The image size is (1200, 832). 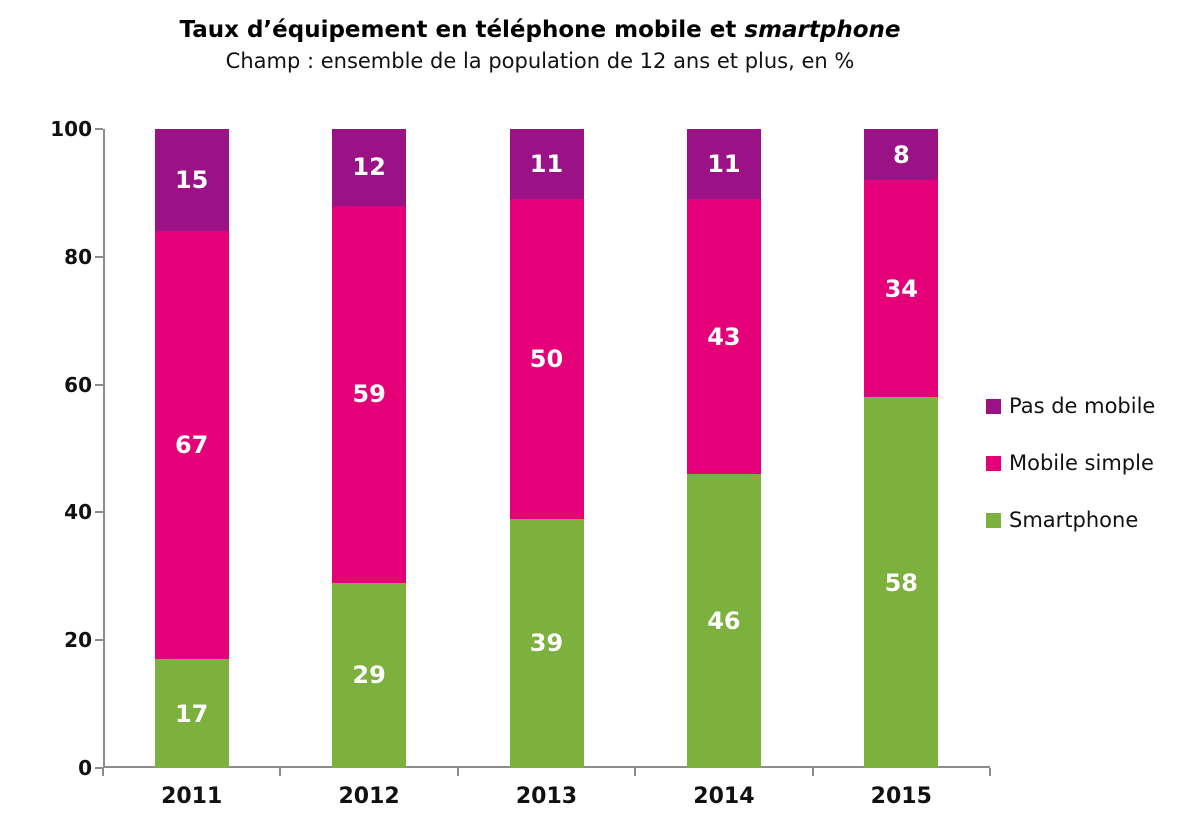 I want to click on legend-label: Mobile simple, so click(x=1081, y=463).